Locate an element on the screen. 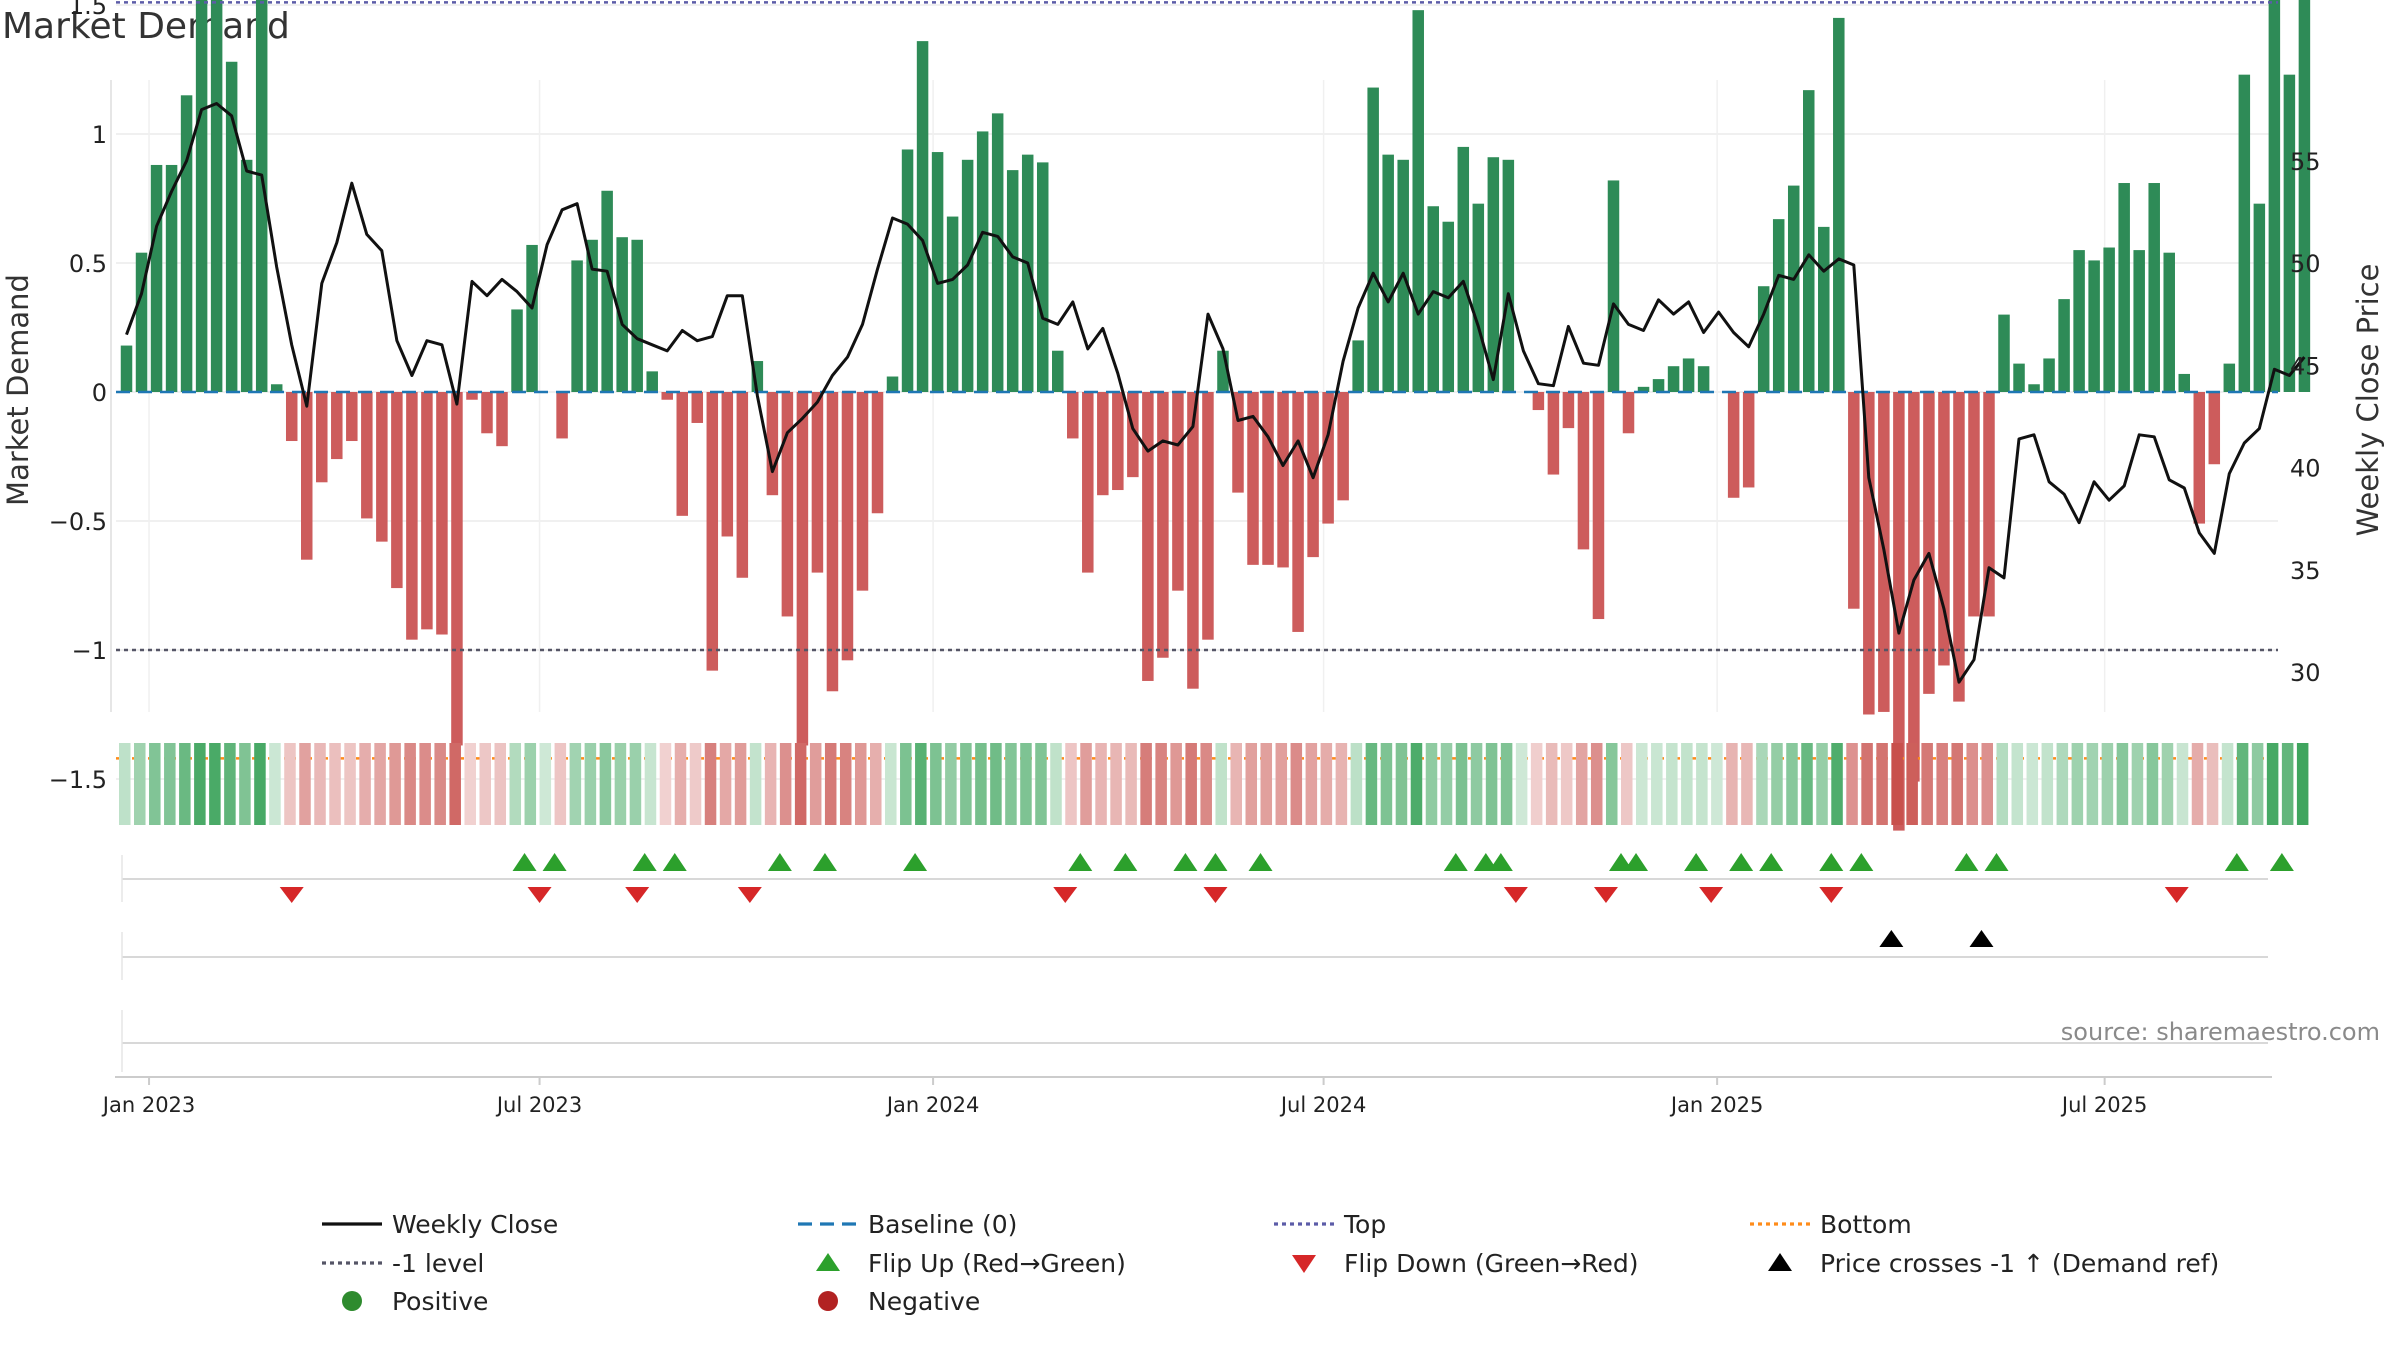  legend-item: Weekly Close is located at coordinates (440, 1224).